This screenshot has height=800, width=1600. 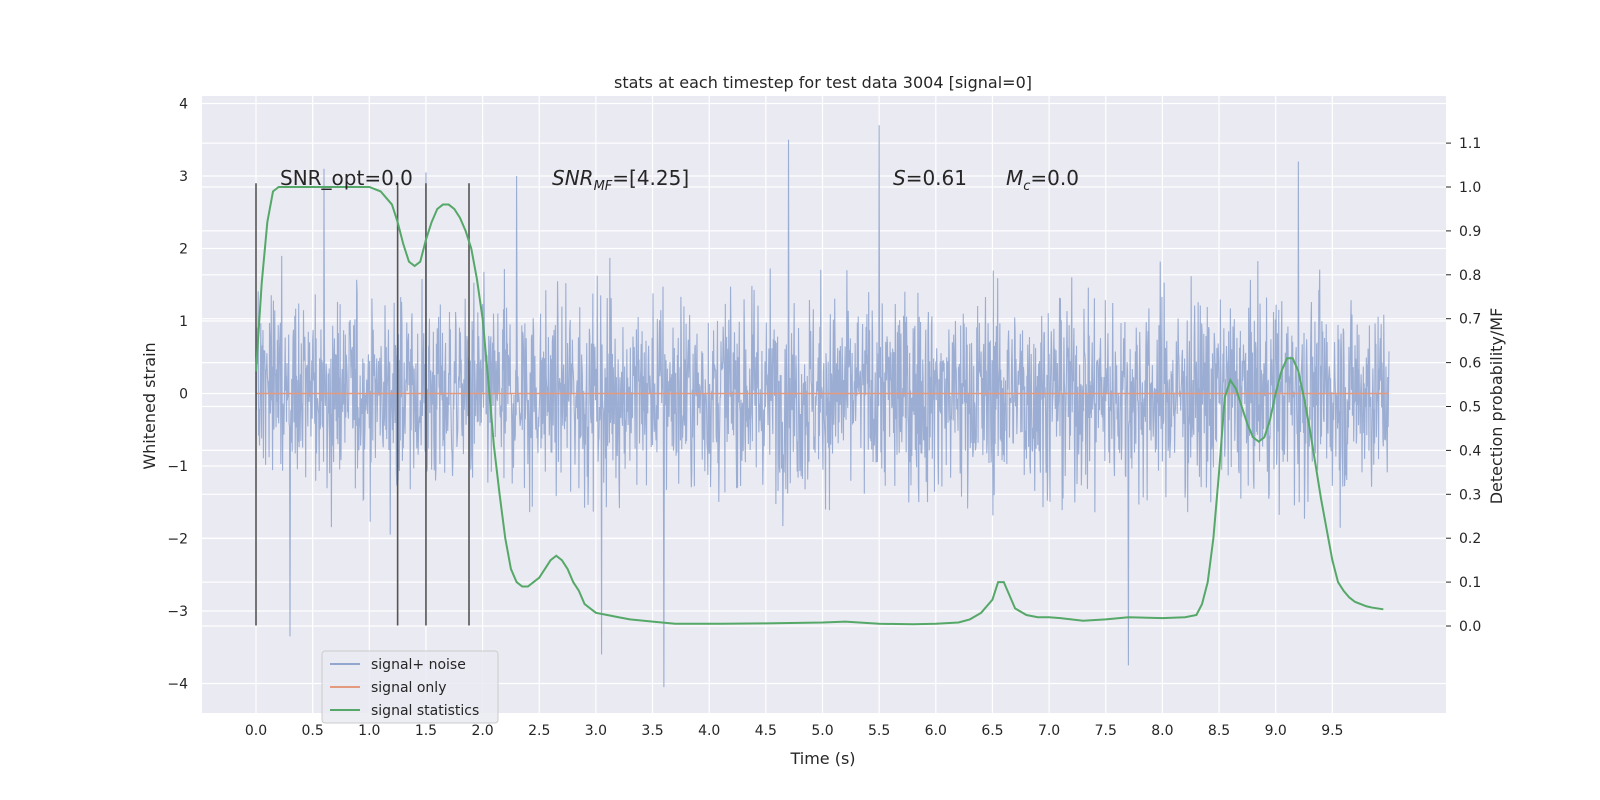 What do you see at coordinates (1470, 364) in the screenshot?
I see `y2-tick-label: 0.6` at bounding box center [1470, 364].